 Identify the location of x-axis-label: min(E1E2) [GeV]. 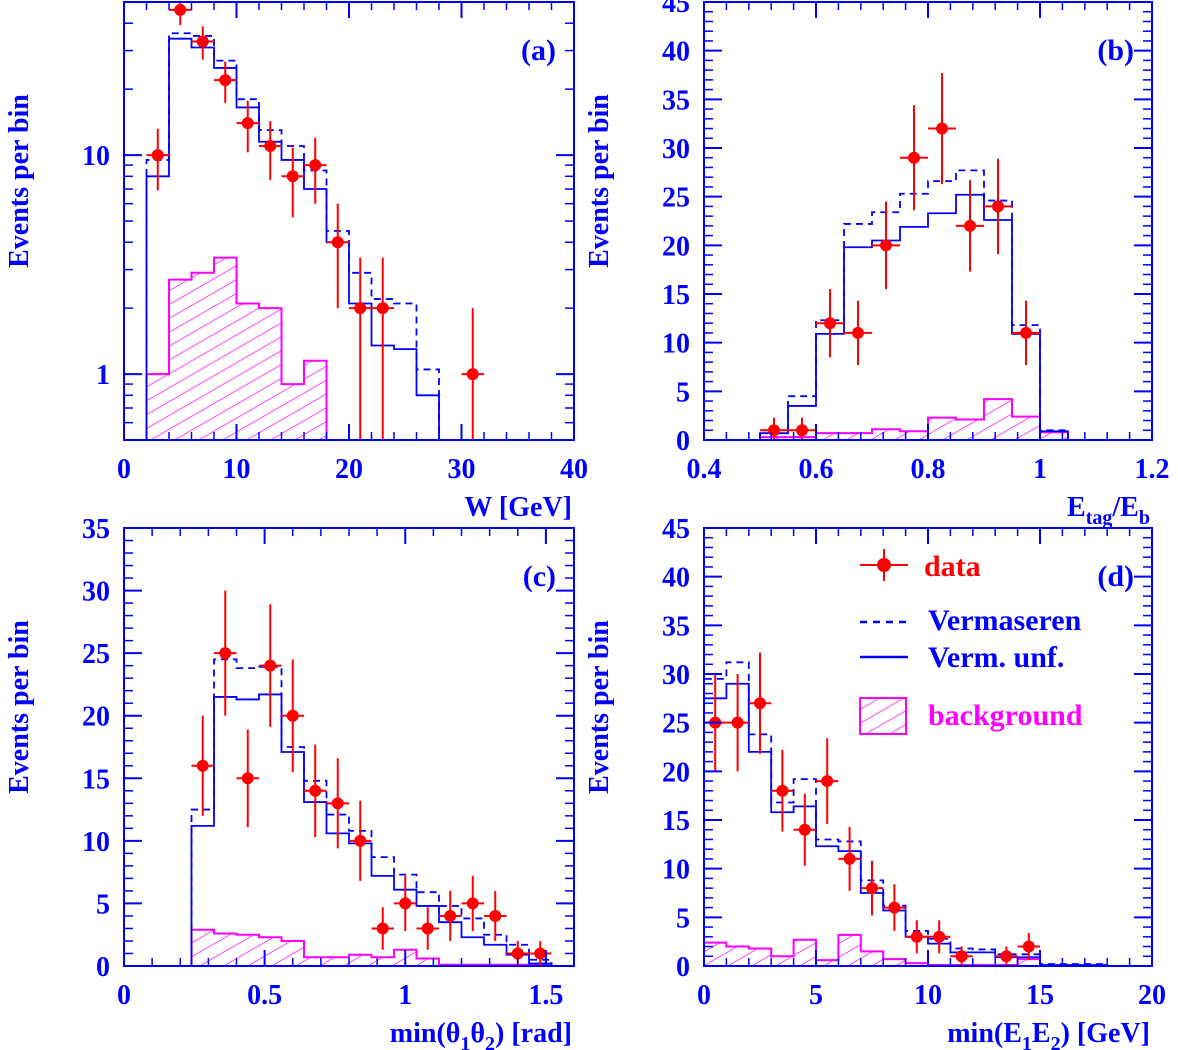
(1048, 1034).